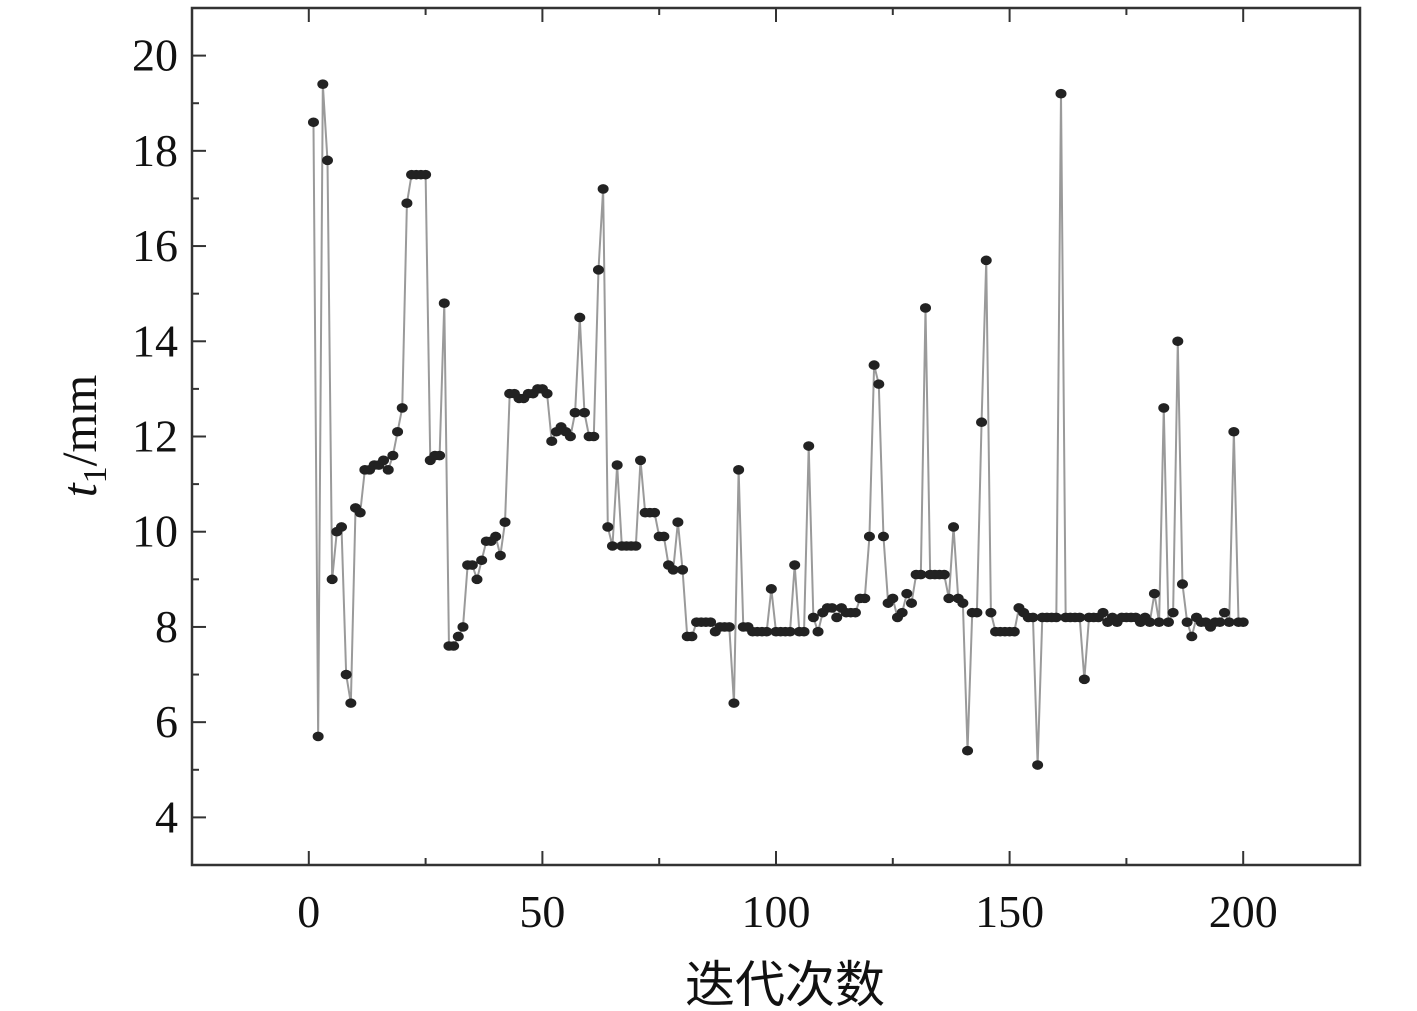  Describe the element at coordinates (785, 984) in the screenshot. I see `x-axis-title: 迭代次数` at that location.